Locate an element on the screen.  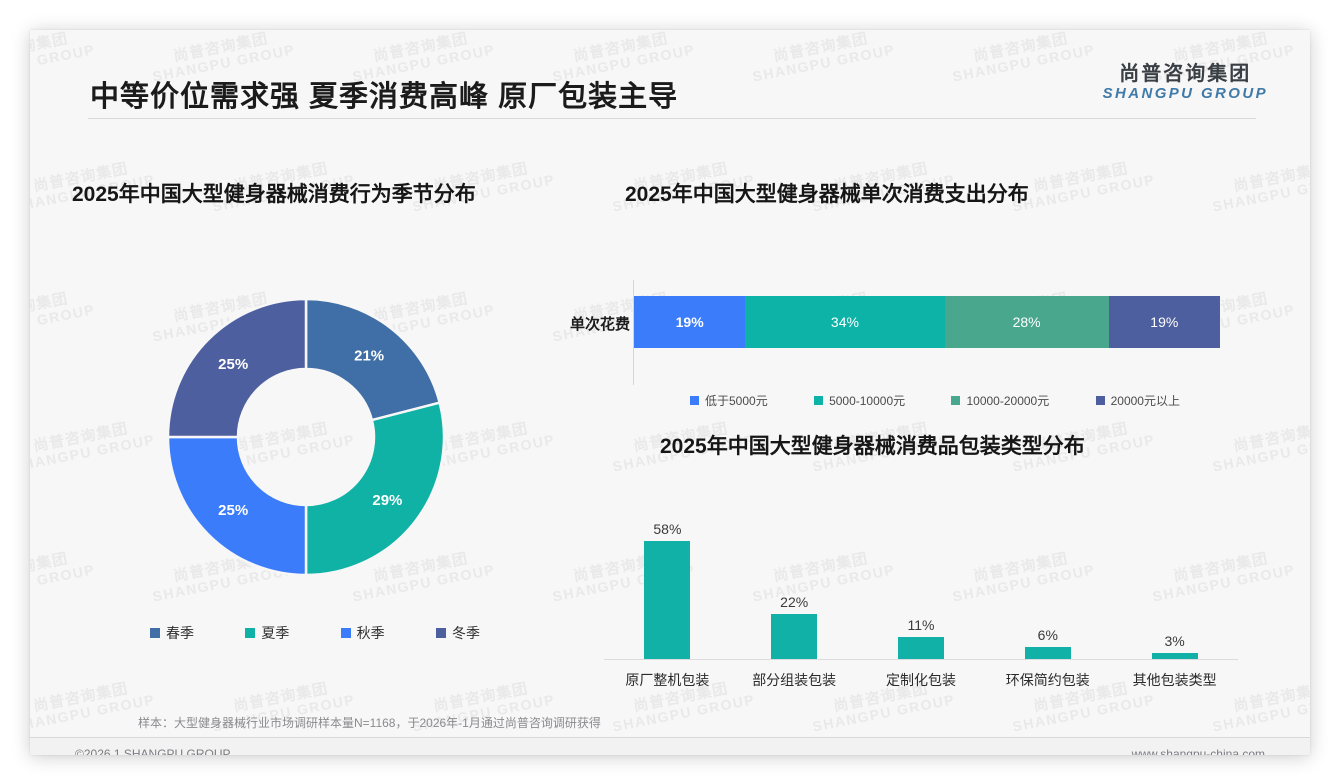
header-divider is located at coordinates (672, 118).